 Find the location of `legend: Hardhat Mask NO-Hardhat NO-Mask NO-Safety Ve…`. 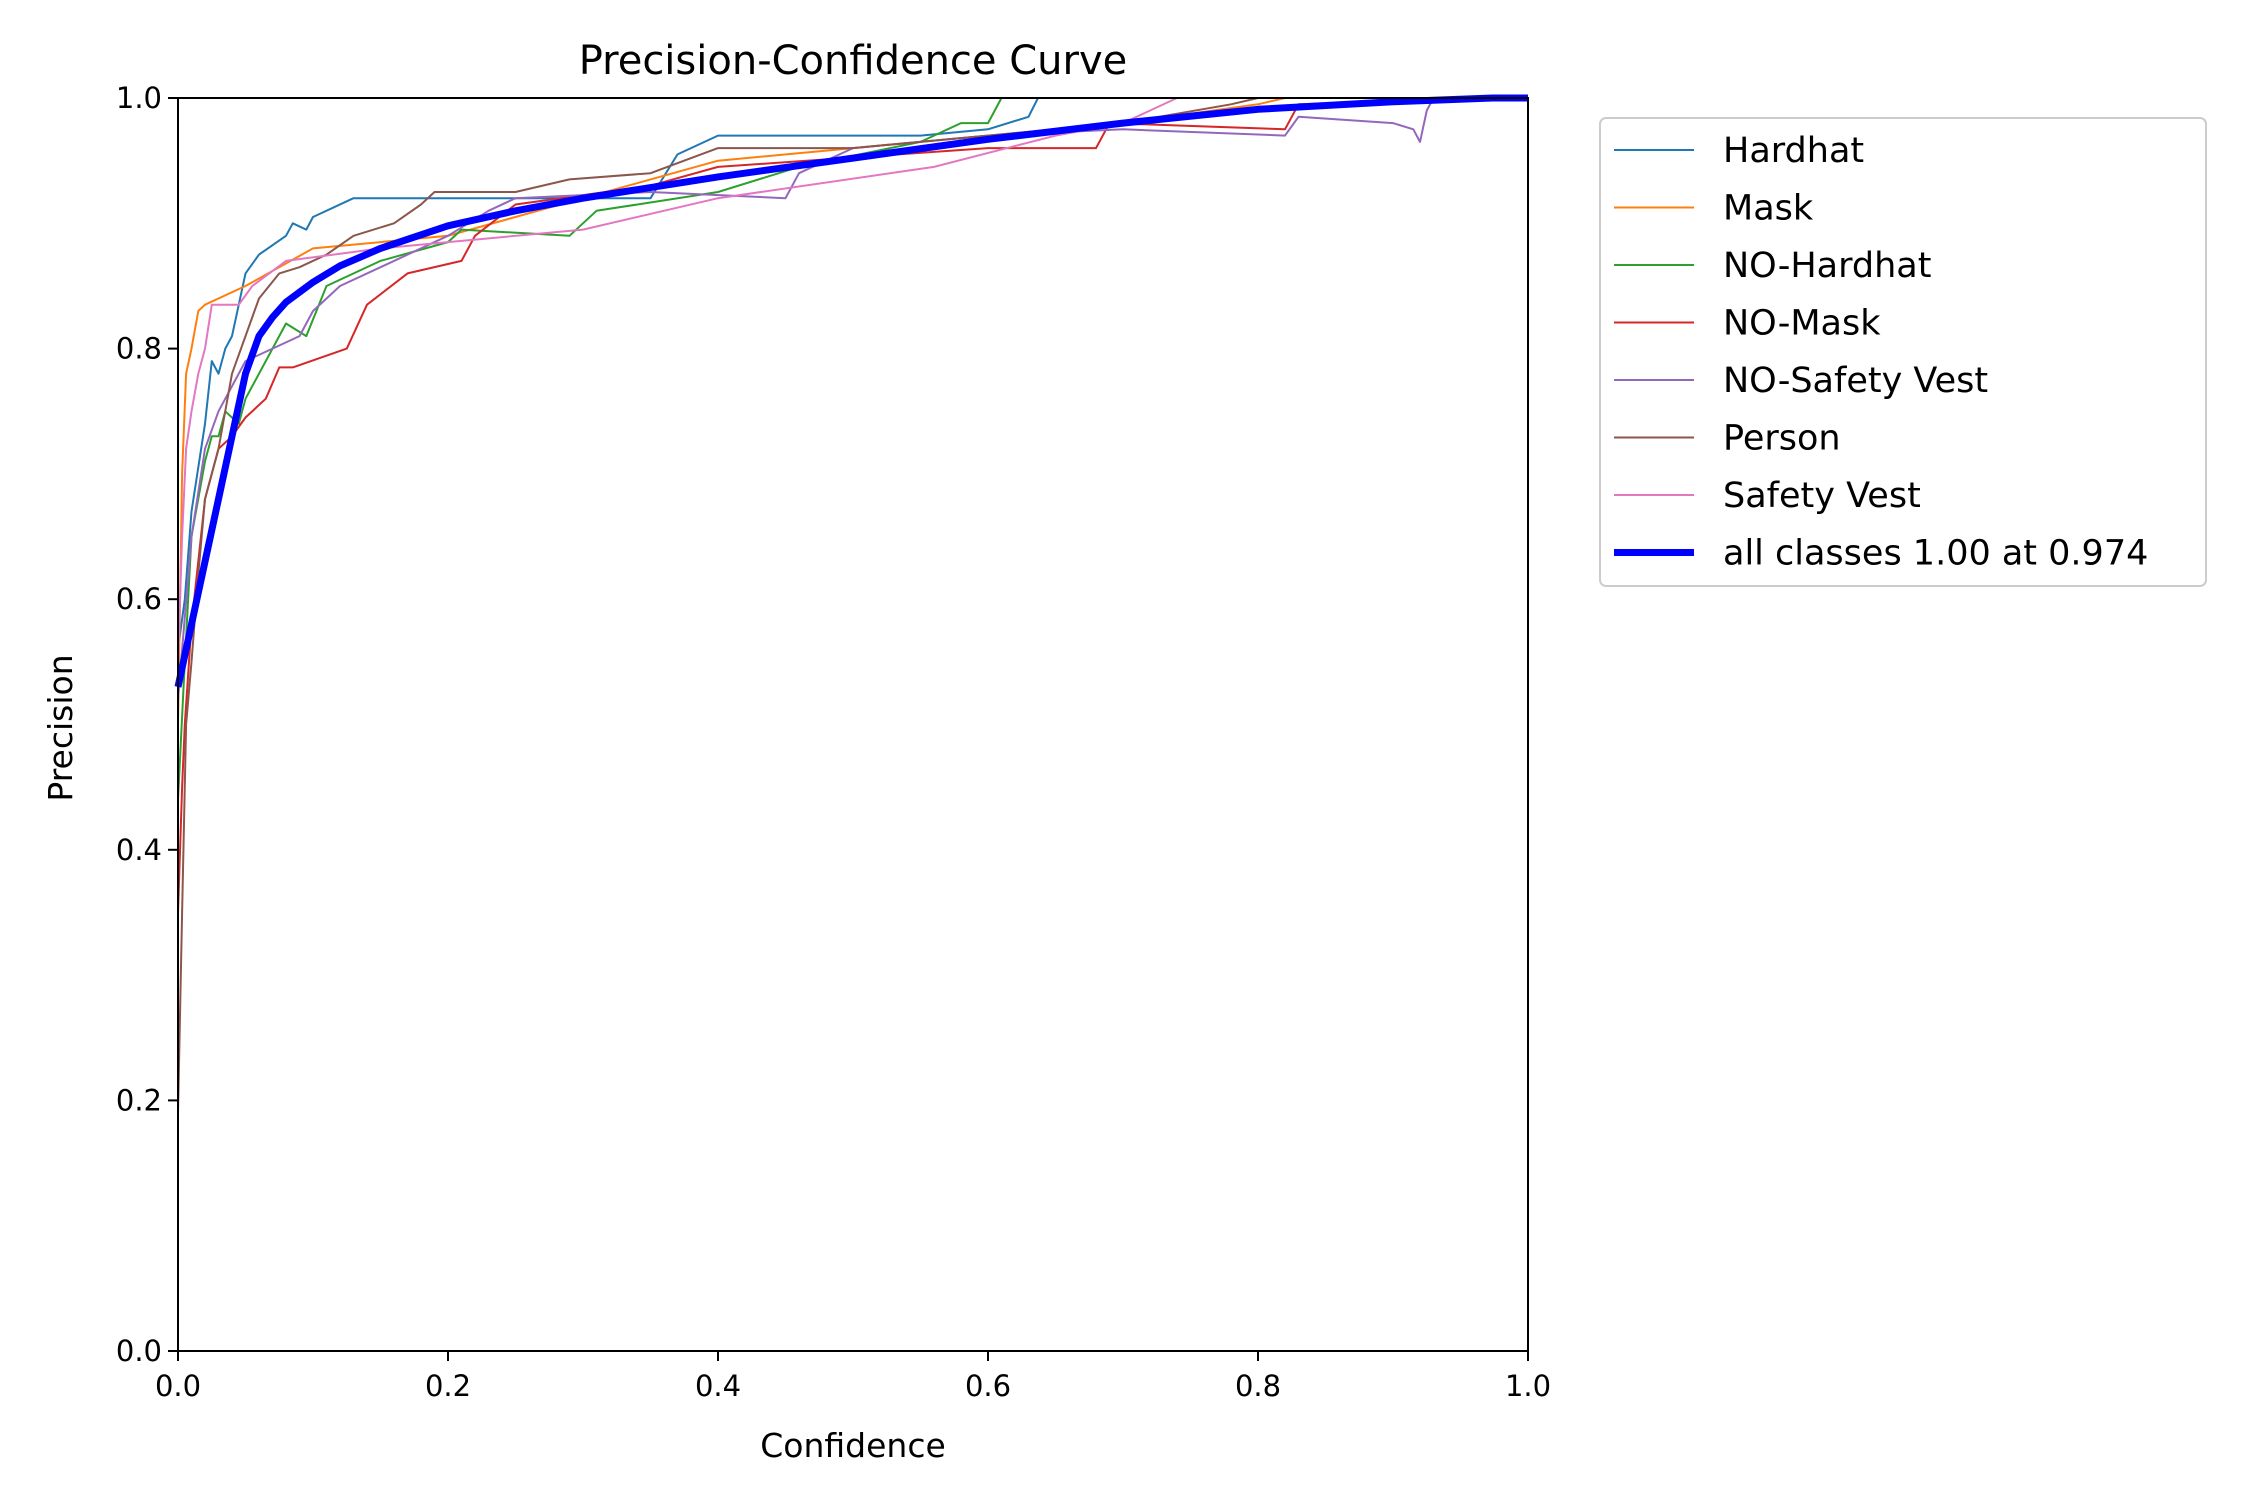

legend: Hardhat Mask NO-Hardhat NO-Mask NO-Safety Ve… is located at coordinates (1903, 352).